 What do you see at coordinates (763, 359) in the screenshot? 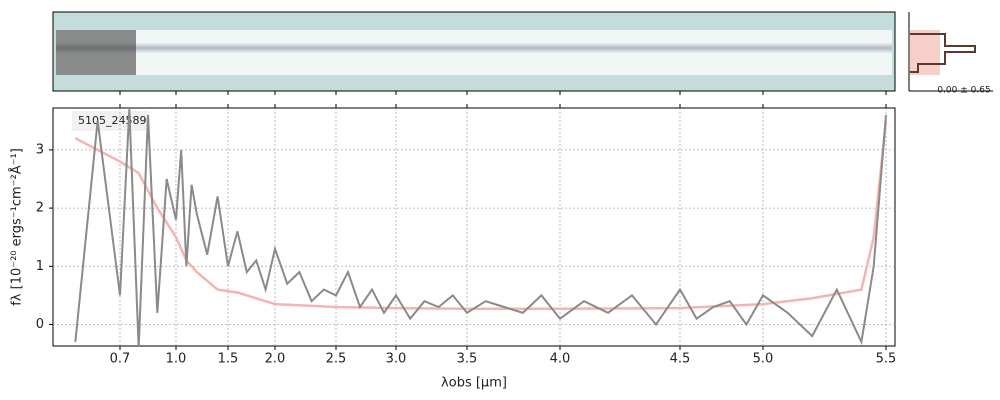
I see `x-tick-label: 5.0` at bounding box center [763, 359].